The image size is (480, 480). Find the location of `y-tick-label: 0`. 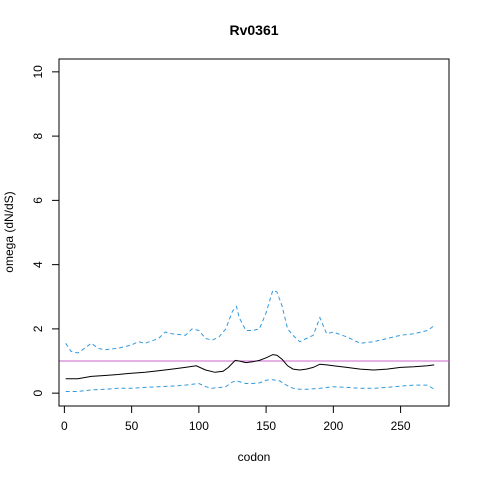

y-tick-label: 0 is located at coordinates (38, 392).